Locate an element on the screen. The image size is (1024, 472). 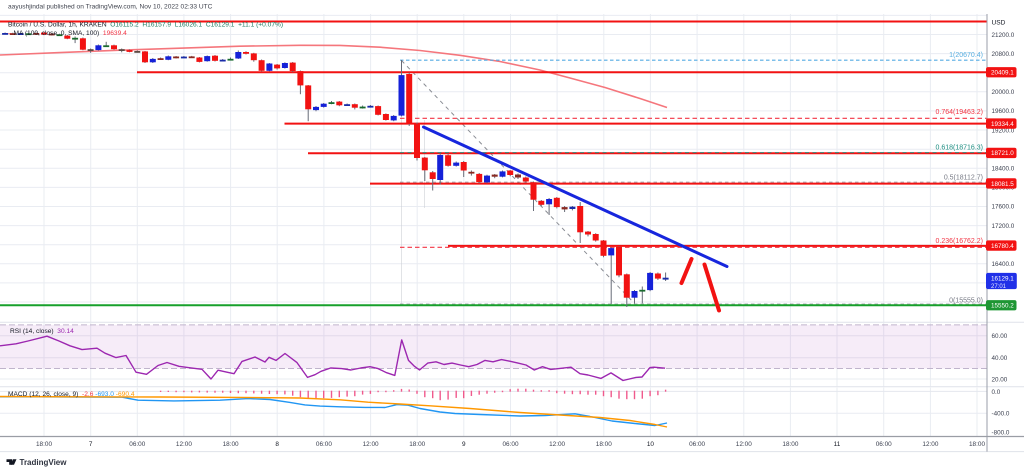
svg-text: 16129.1 is located at coordinates (1002, 278).